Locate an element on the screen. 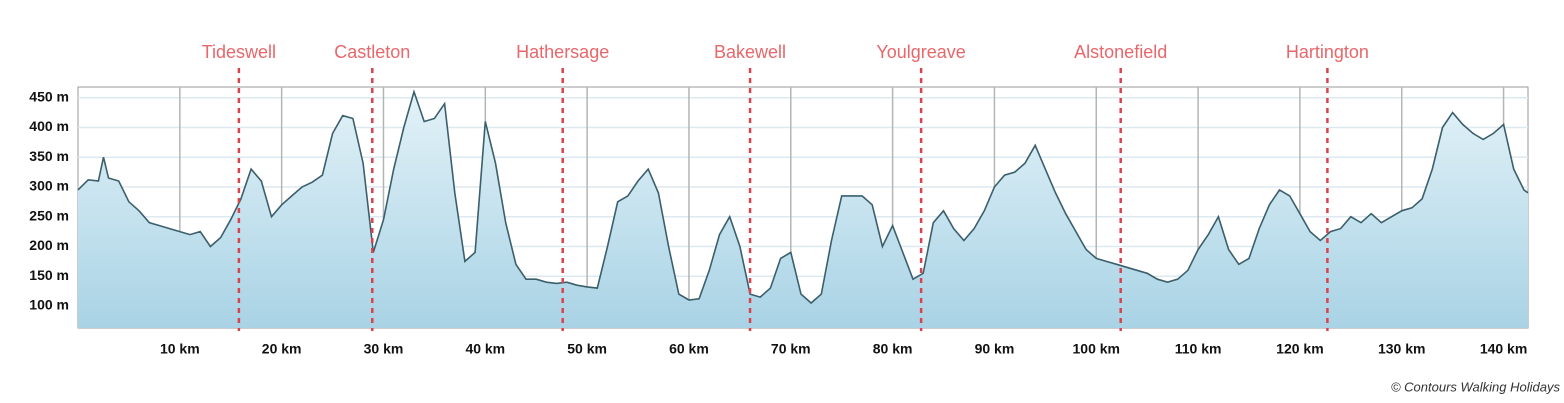 The image size is (1564, 403). x-tick-label: 40 km is located at coordinates (485, 349).